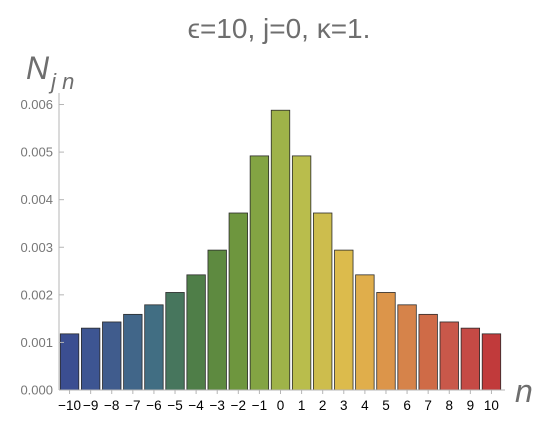  Describe the element at coordinates (36, 342) in the screenshot. I see `y-tick-label: 0.001` at that location.